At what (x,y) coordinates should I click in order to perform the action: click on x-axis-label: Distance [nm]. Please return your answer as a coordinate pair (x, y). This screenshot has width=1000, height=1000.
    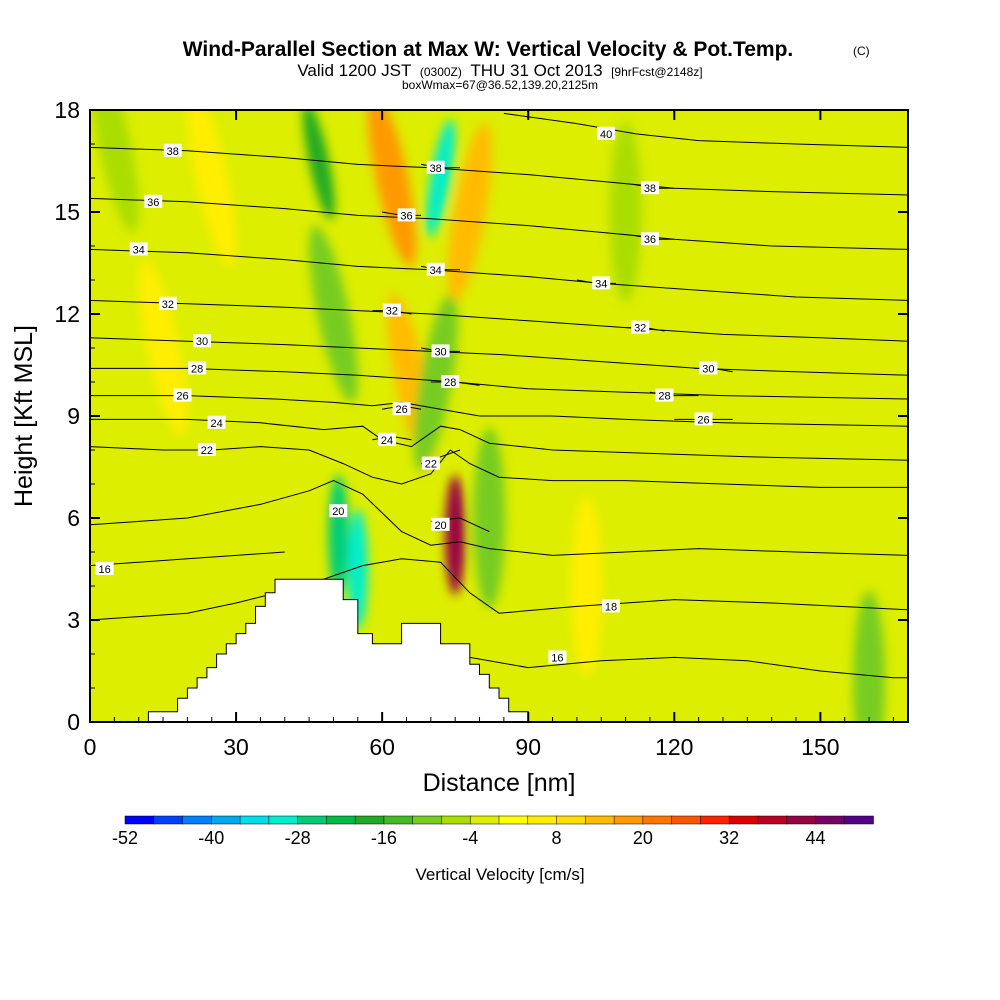
    Looking at the image, I should click on (499, 783).